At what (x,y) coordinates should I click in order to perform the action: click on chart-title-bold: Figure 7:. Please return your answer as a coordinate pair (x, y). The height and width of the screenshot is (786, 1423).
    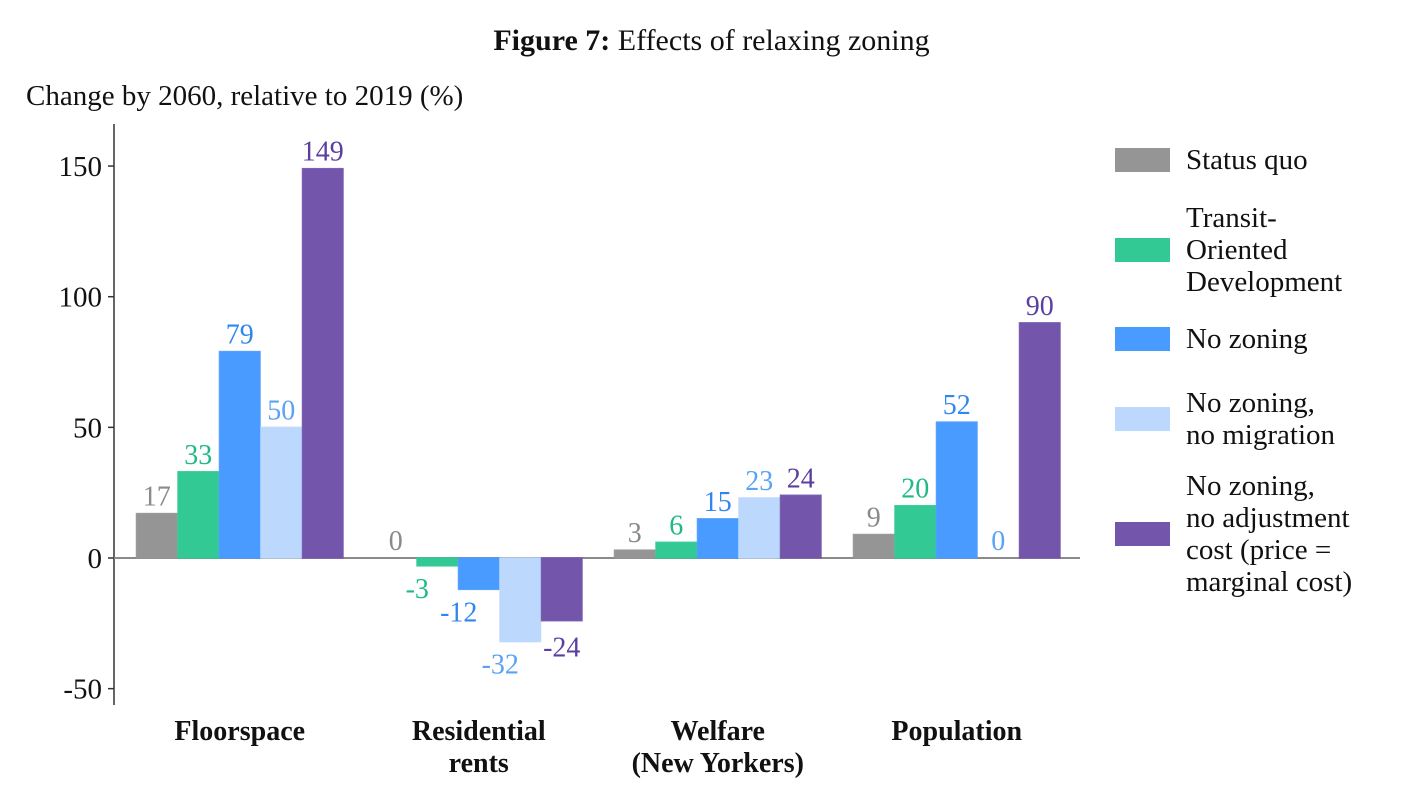
    Looking at the image, I should click on (552, 40).